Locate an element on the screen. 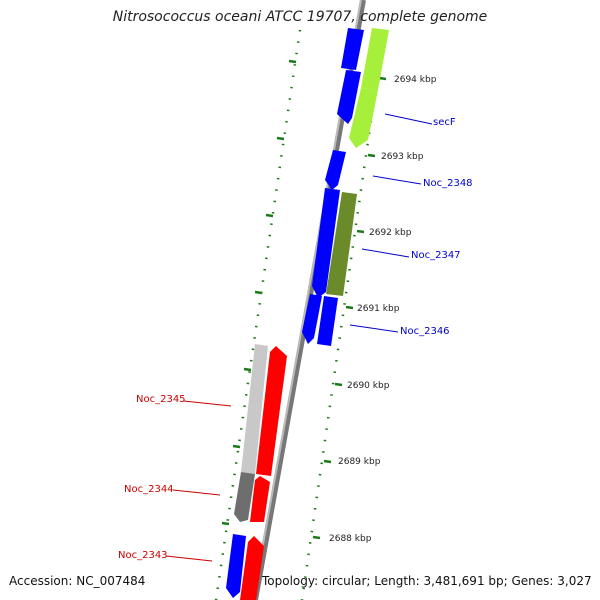 This screenshot has height=600, width=600. inner-major-ticks is located at coordinates (259, 292).